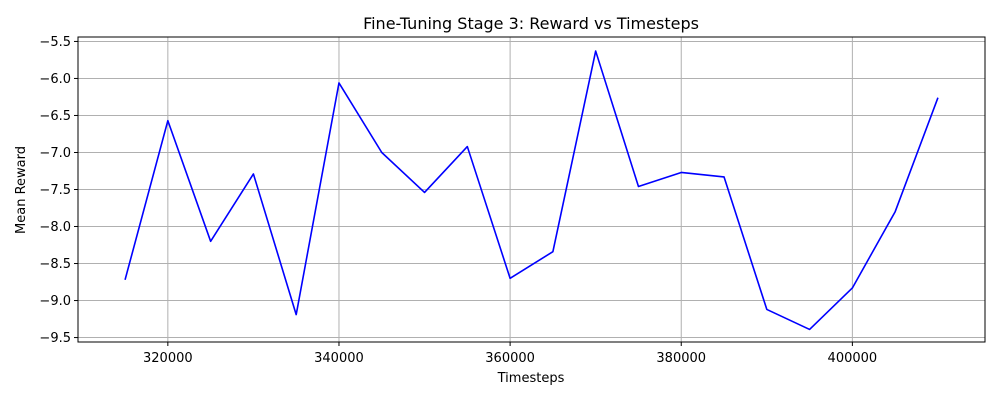 The height and width of the screenshot is (400, 1000). I want to click on x-tick-label: 320000, so click(168, 358).